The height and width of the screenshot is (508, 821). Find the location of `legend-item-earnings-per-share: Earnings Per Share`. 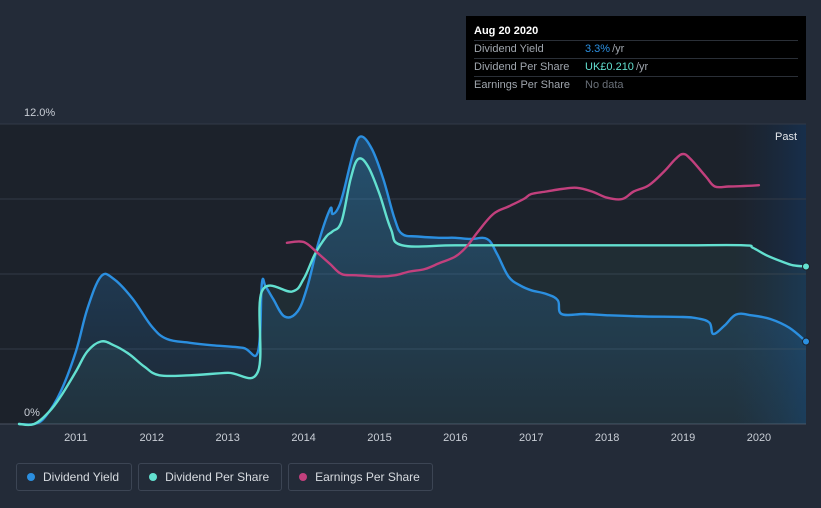

legend-item-earnings-per-share: Earnings Per Share is located at coordinates (360, 477).